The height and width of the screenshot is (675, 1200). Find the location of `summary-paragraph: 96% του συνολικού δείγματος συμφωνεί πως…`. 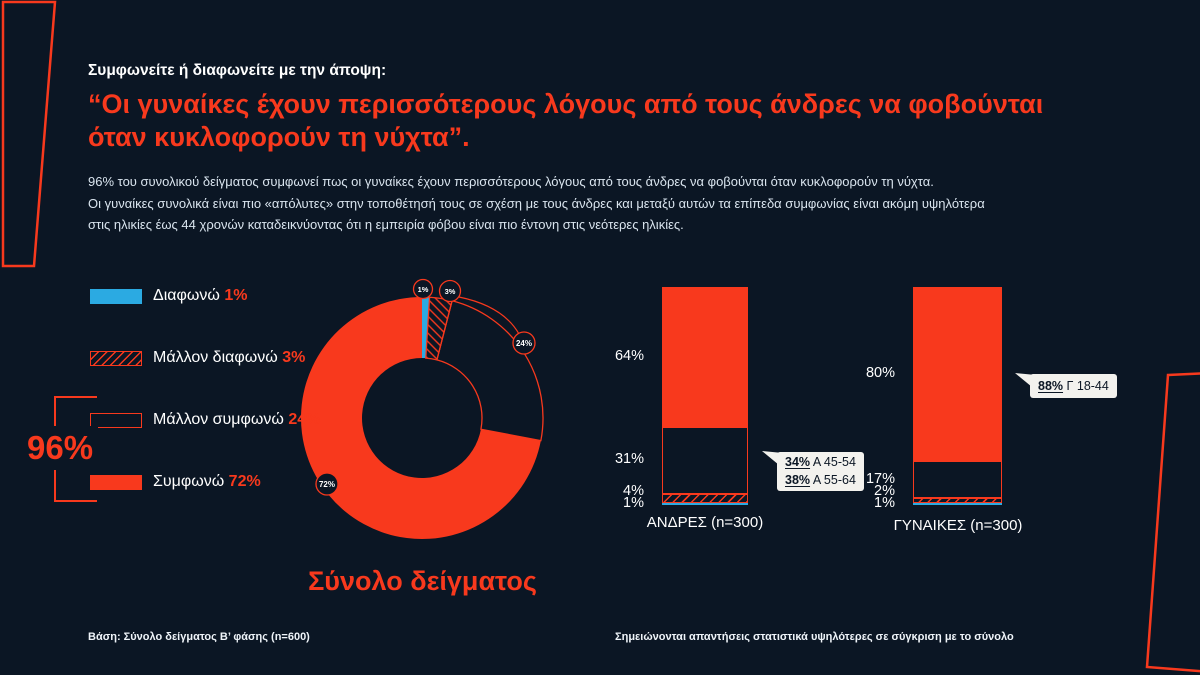

summary-paragraph: 96% του συνολικού δείγματος συμφωνεί πως… is located at coordinates (536, 203).